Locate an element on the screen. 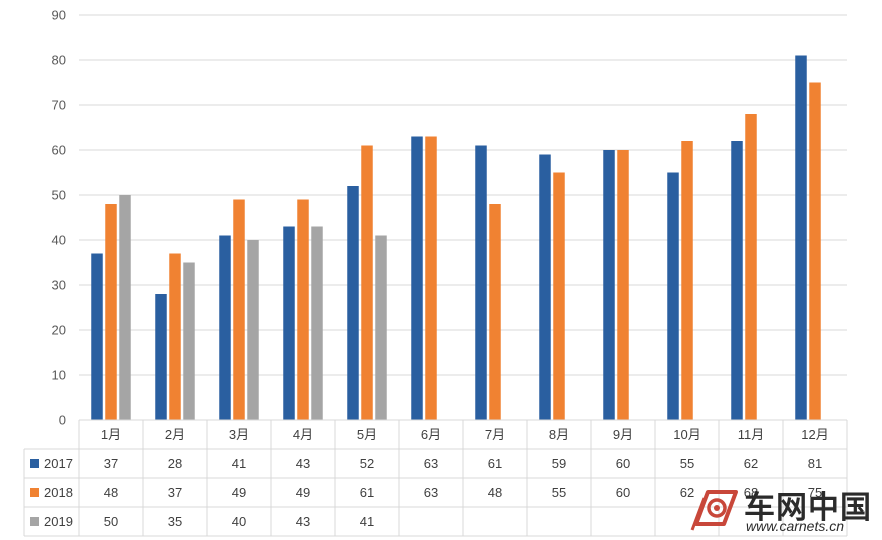 The image size is (882, 540). legend-label: 2018 is located at coordinates (58, 492).